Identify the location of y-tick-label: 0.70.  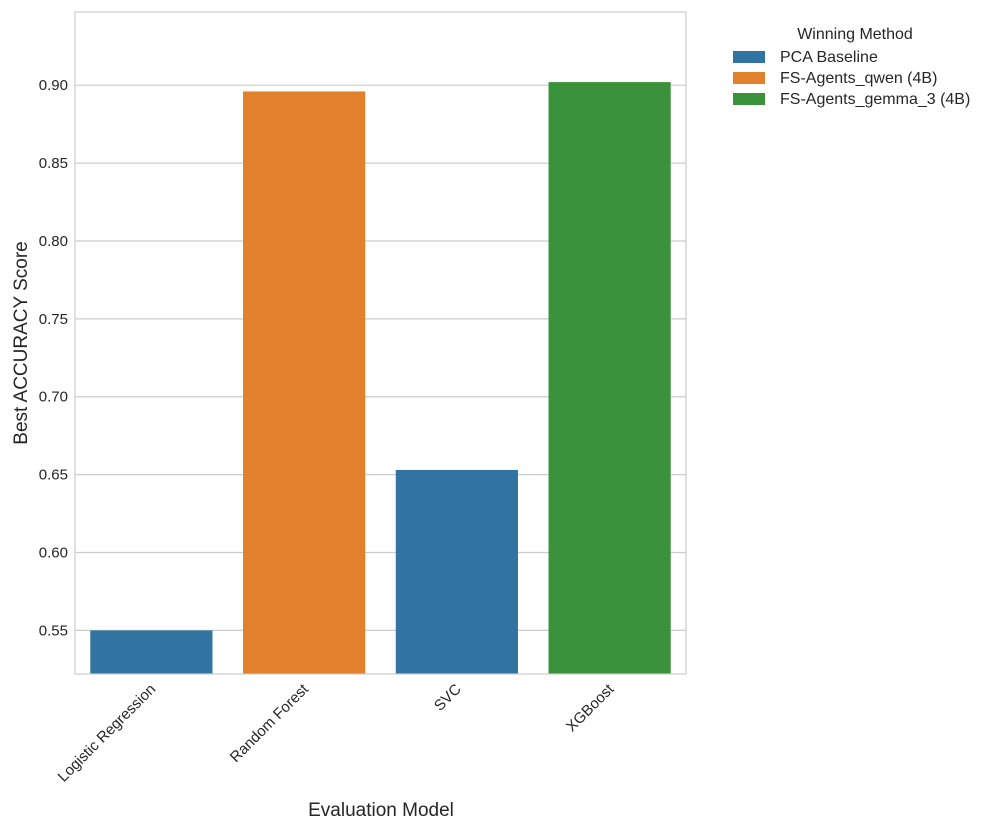
(53, 397).